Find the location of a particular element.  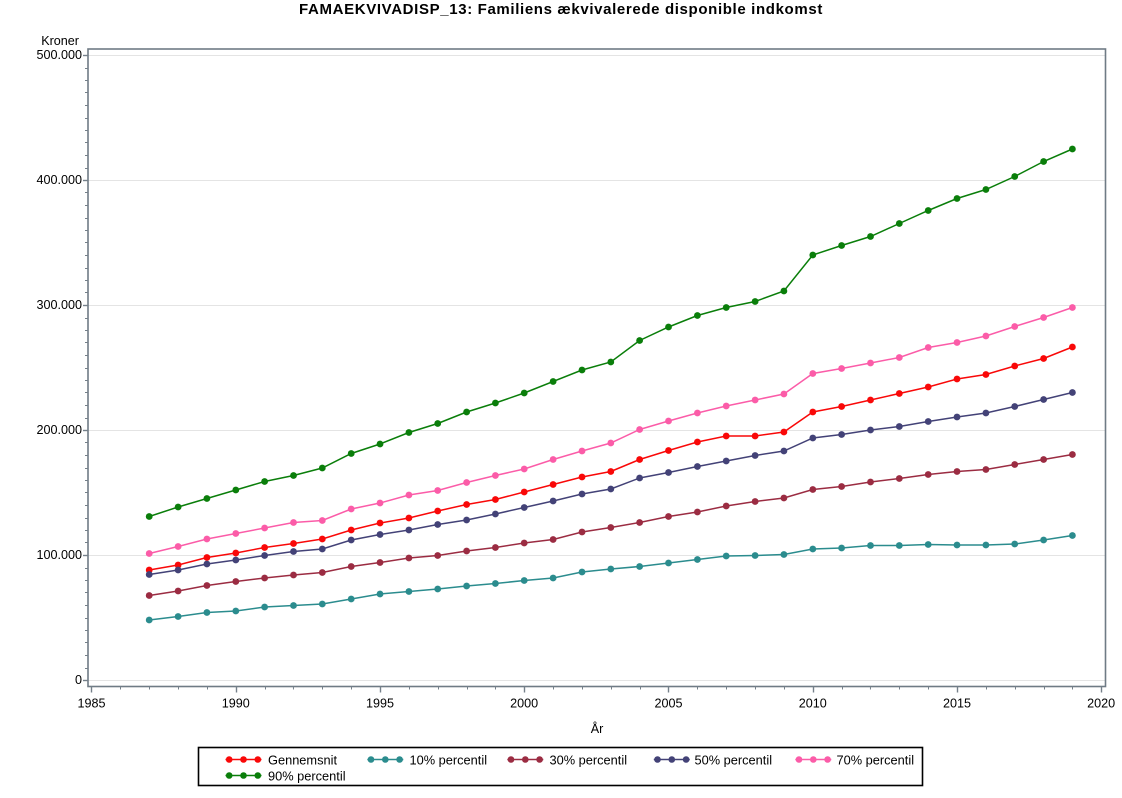

svg-text: 70% percentil is located at coordinates (876, 759).